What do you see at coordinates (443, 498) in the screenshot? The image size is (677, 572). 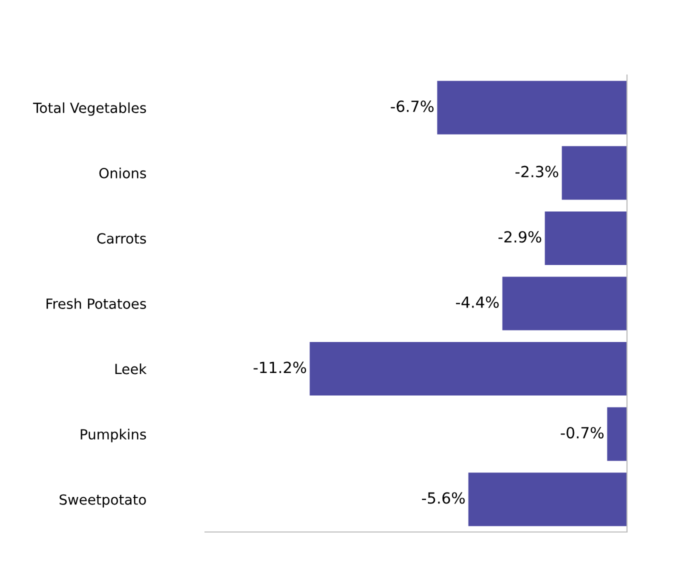 I see `data-label: -5.6%` at bounding box center [443, 498].